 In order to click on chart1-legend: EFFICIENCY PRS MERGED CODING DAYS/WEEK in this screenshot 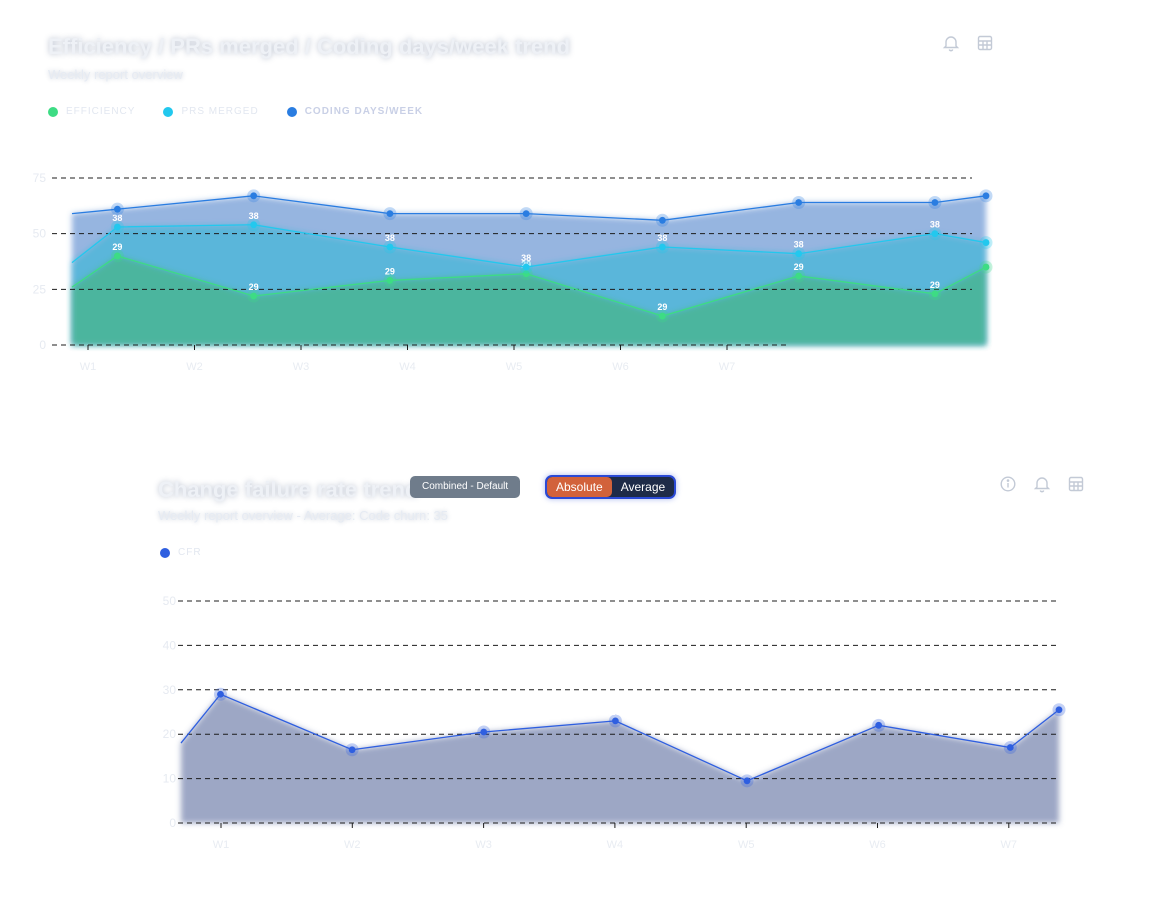, I will do `click(235, 111)`.